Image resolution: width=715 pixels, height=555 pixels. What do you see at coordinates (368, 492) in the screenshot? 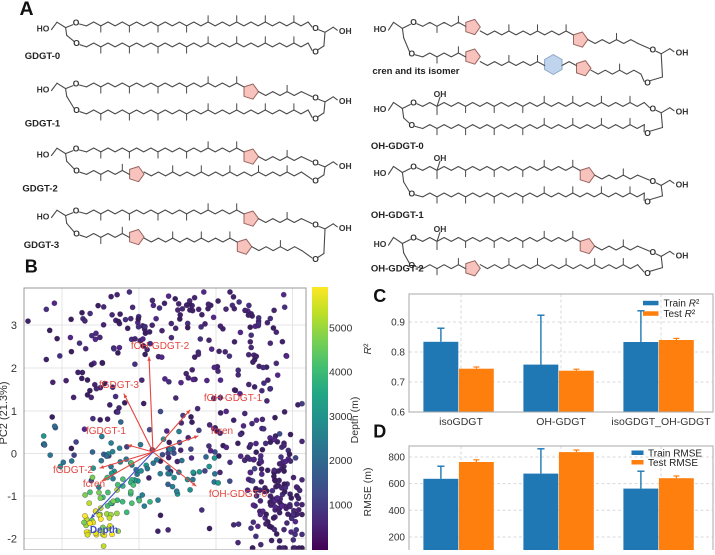
I see `svg-text: RMSE (m)` at bounding box center [368, 492].